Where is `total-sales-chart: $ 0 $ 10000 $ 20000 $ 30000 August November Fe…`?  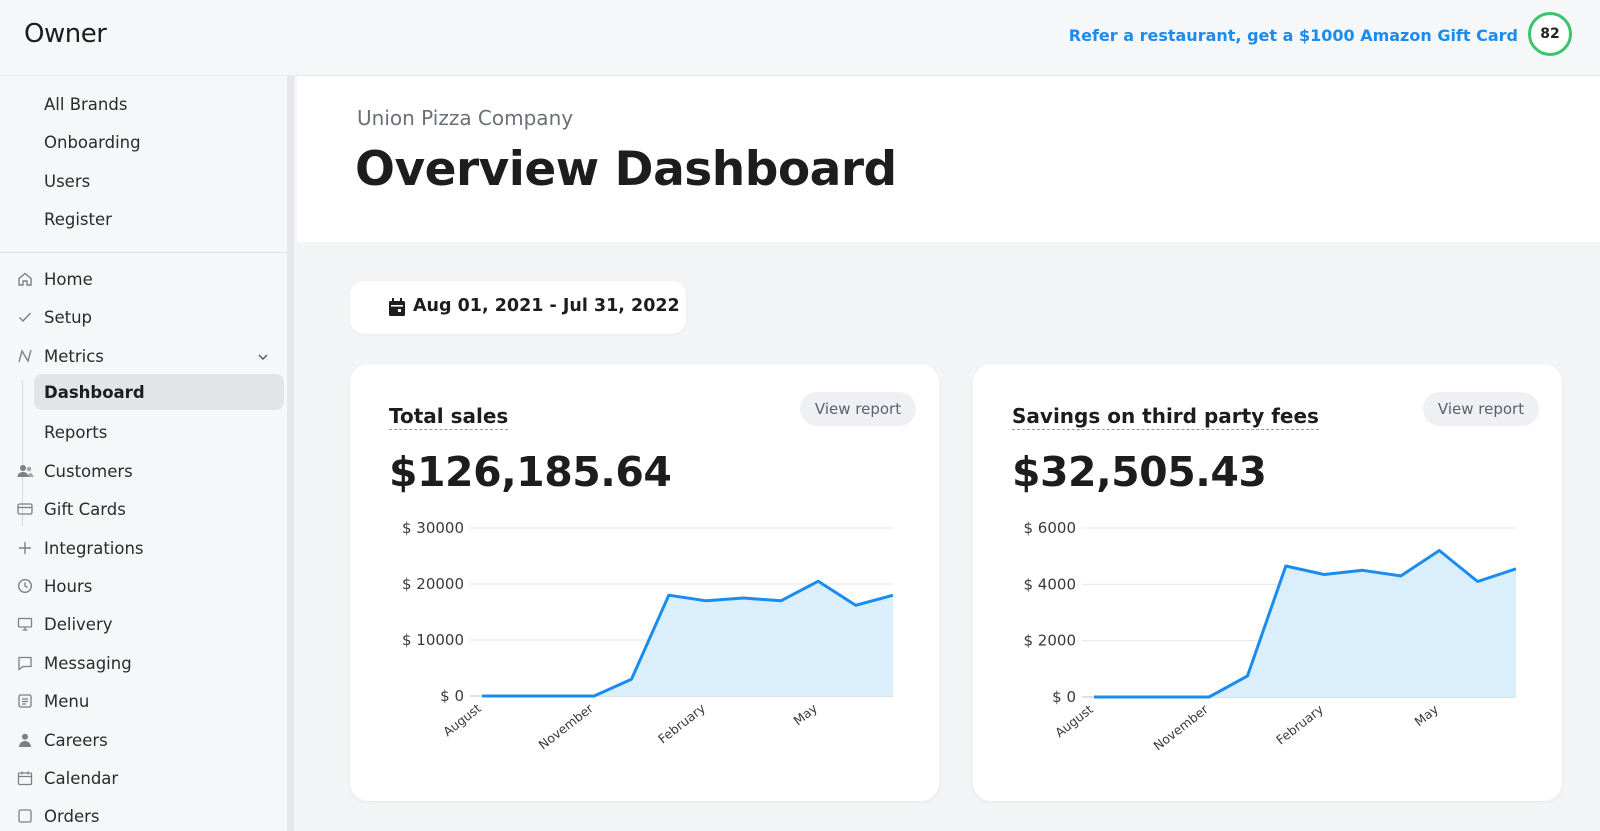 total-sales-chart: $ 0 $ 10000 $ 20000 $ 30000 August November Fe… is located at coordinates (648, 635).